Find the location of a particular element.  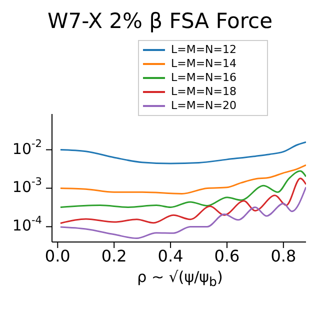

y-tick-label: 10$^{-3}$ is located at coordinates (27, 186).